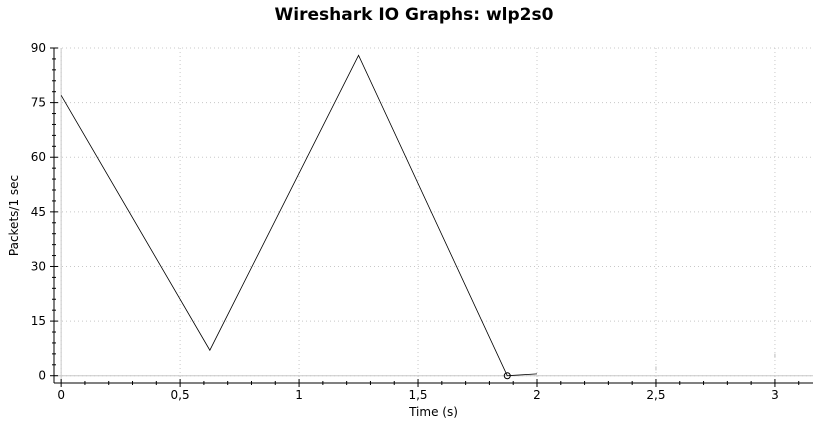 Image resolution: width=828 pixels, height=427 pixels. Describe the element at coordinates (775, 395) in the screenshot. I see `x-tick-label: 3` at that location.